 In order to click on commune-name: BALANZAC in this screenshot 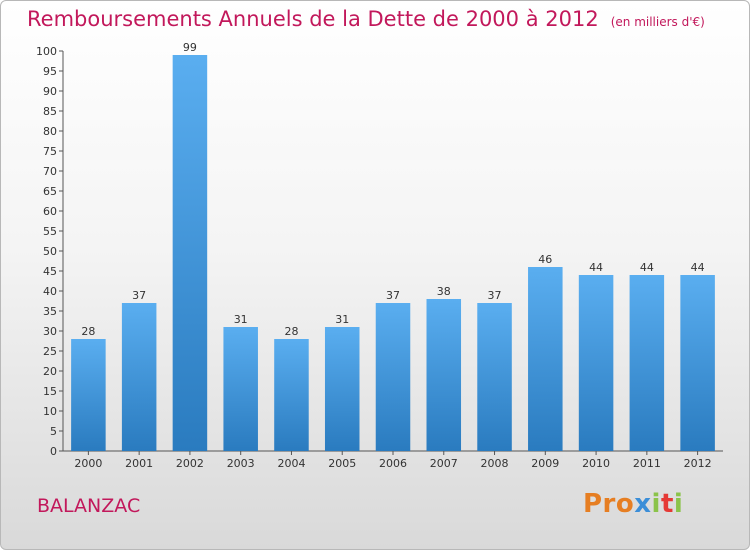, I will do `click(89, 506)`.